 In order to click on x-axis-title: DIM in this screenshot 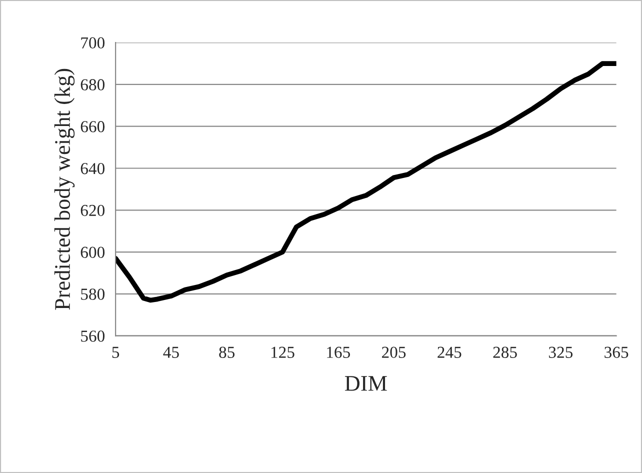, I will do `click(365, 383)`.